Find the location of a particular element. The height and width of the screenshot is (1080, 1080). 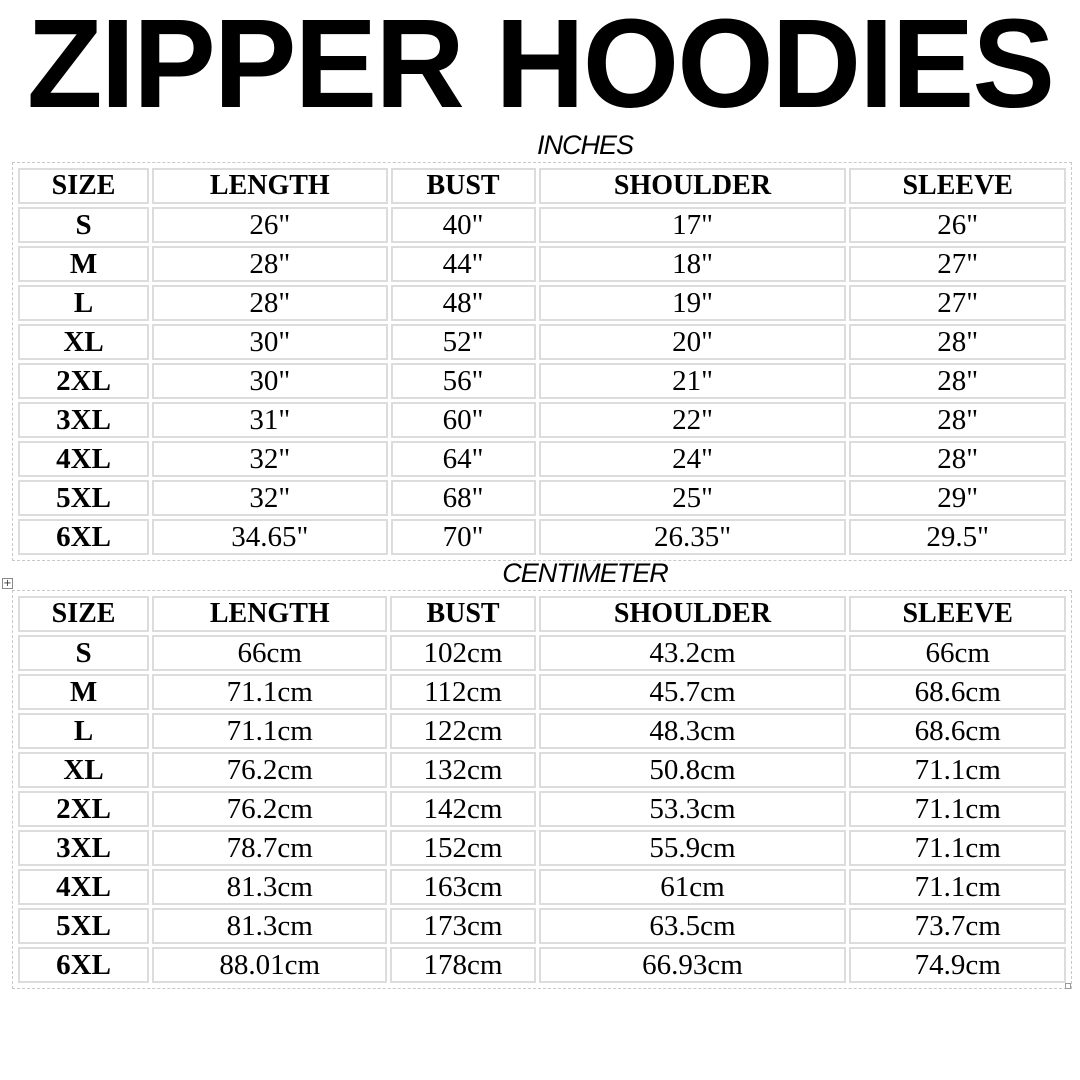

value-cell: 52" is located at coordinates (463, 342).